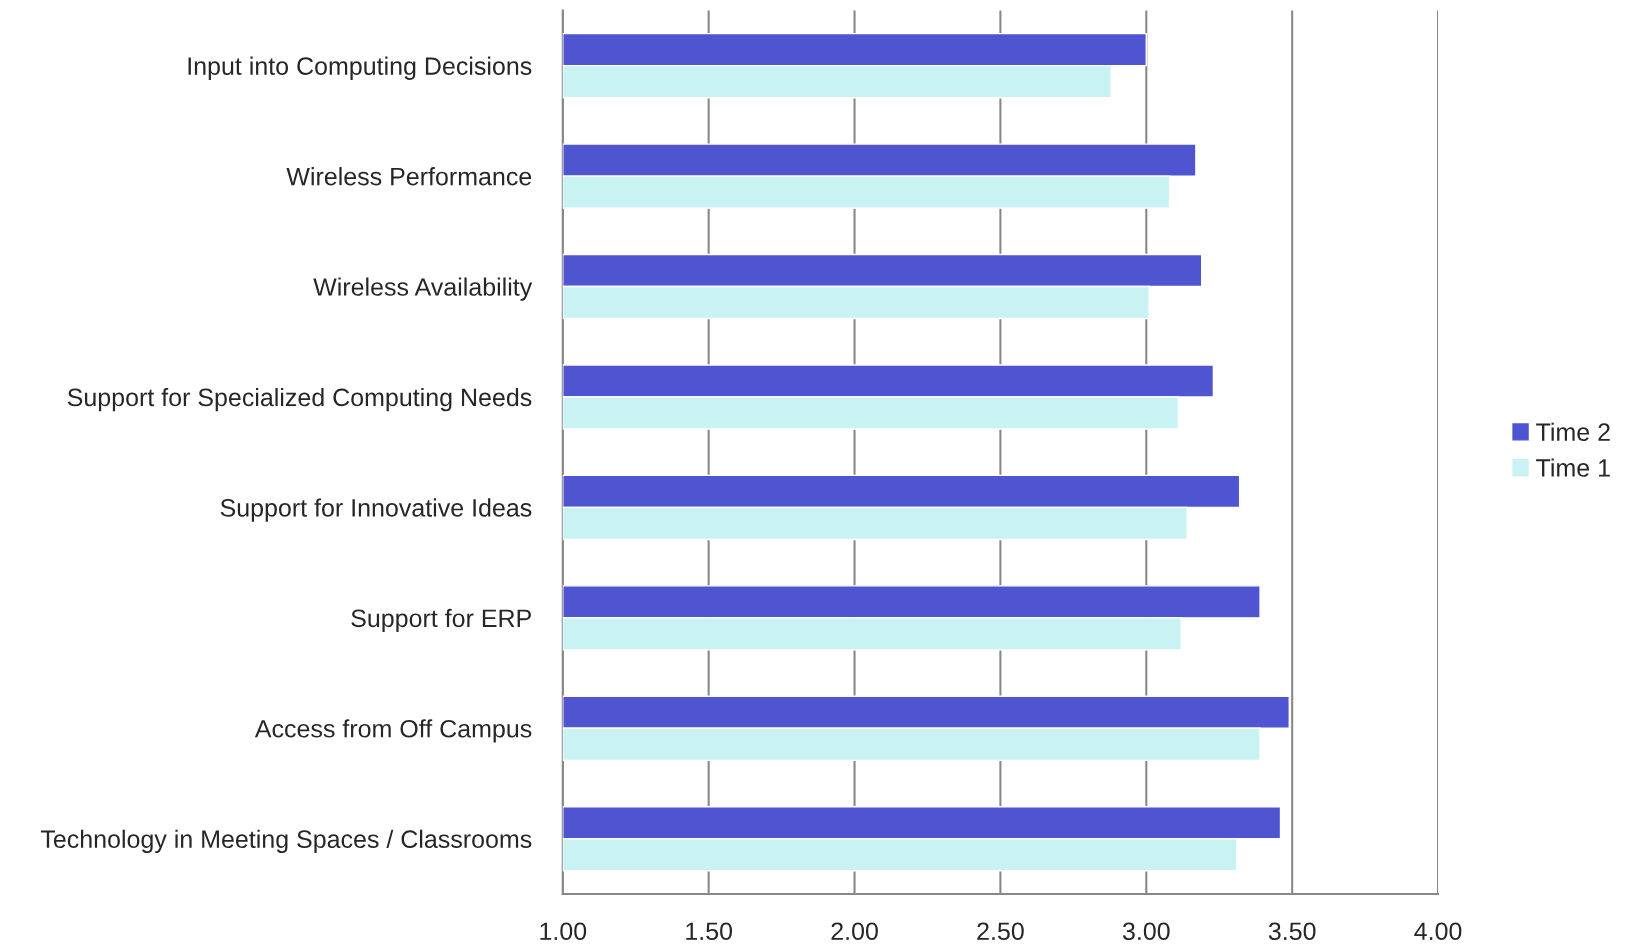 This screenshot has width=1636, height=949. Describe the element at coordinates (299, 399) in the screenshot. I see `y-tick-label: Support for Specialized Computing Needs` at that location.